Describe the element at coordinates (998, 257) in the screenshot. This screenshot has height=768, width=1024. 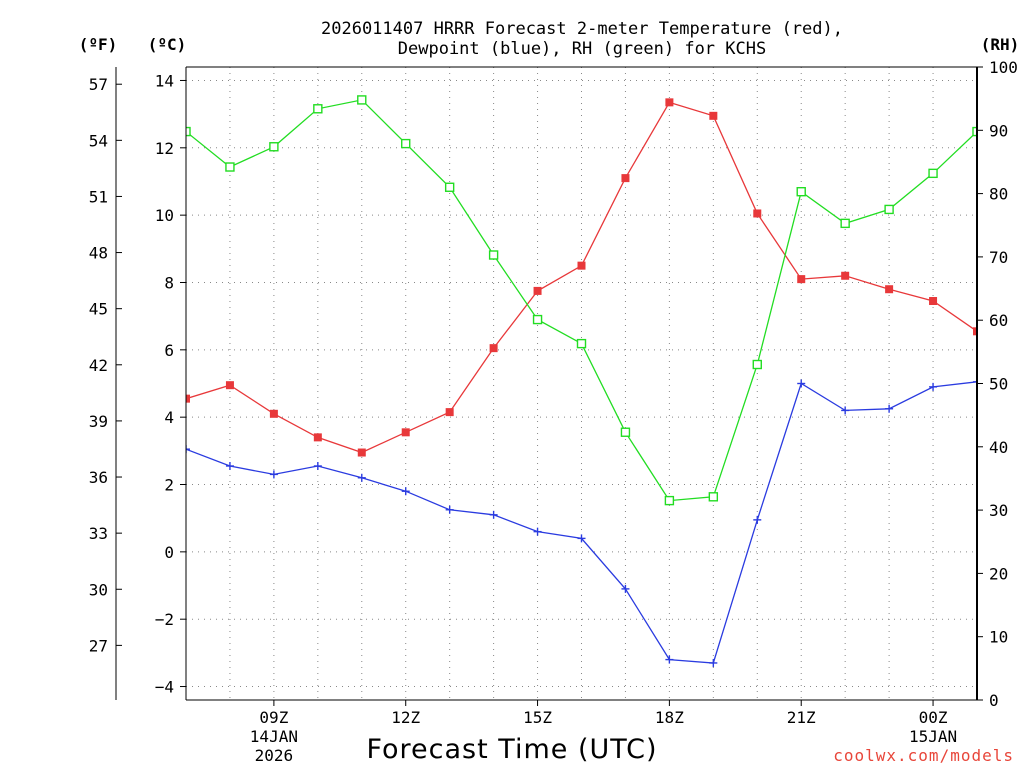
I see `rh-tick-label: 70` at that location.